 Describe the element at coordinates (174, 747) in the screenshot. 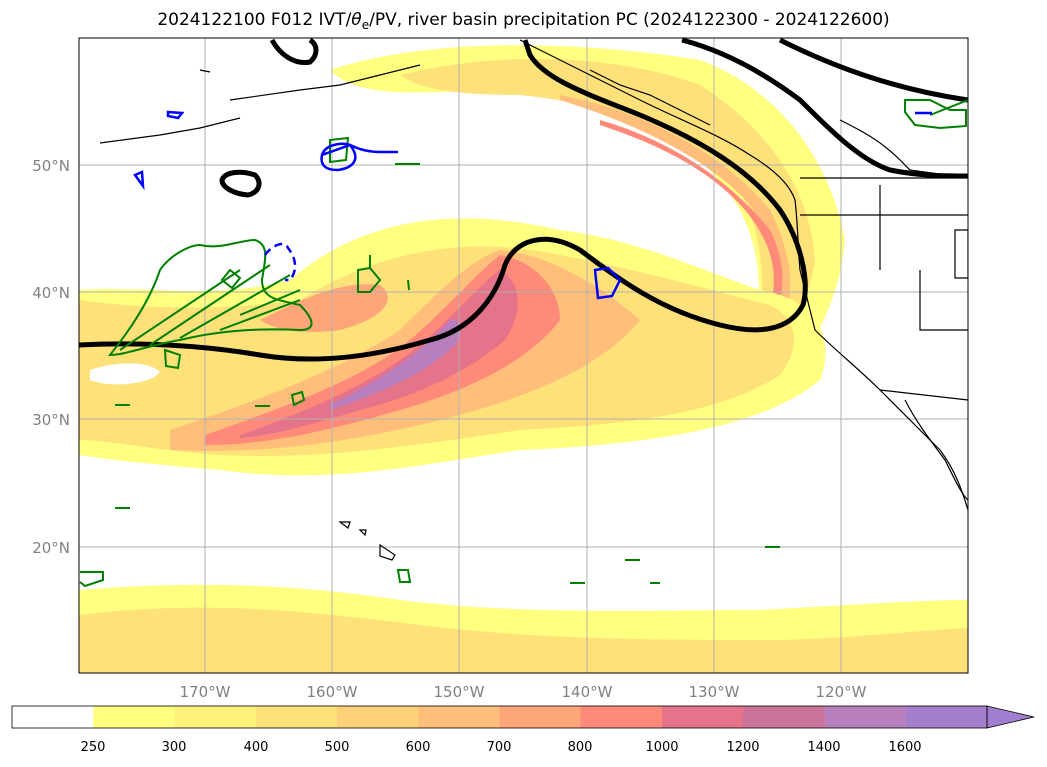

I see `colorbar-tick-300: 300` at that location.